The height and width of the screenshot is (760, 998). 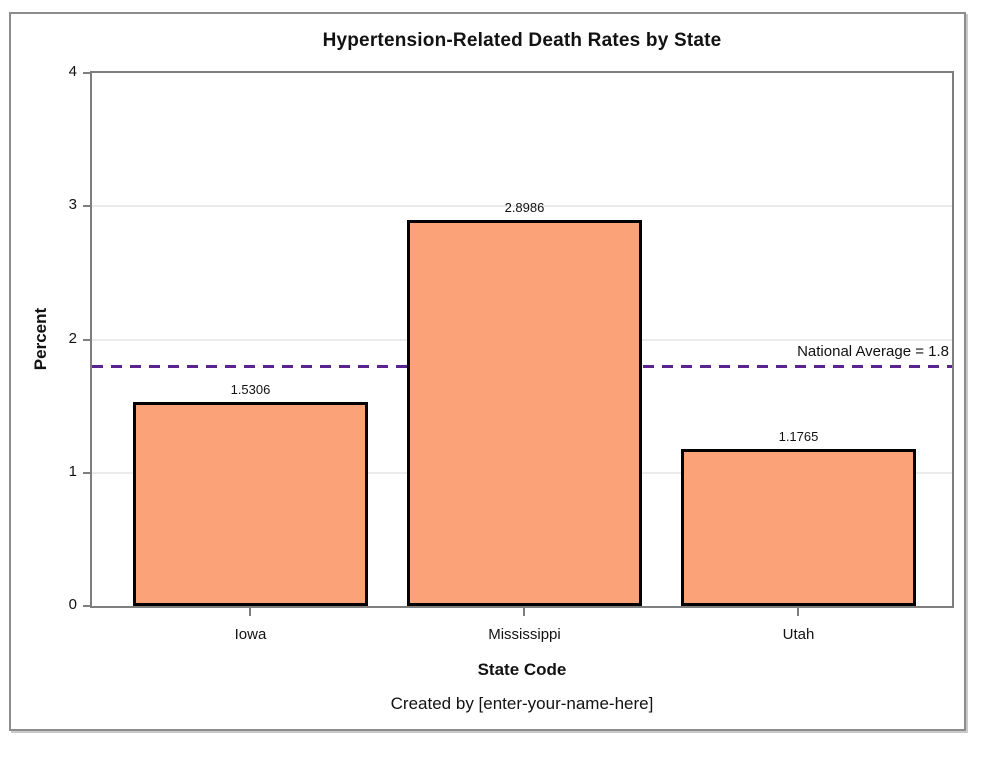 I want to click on bar-value-label: 1.5306, so click(x=250, y=390).